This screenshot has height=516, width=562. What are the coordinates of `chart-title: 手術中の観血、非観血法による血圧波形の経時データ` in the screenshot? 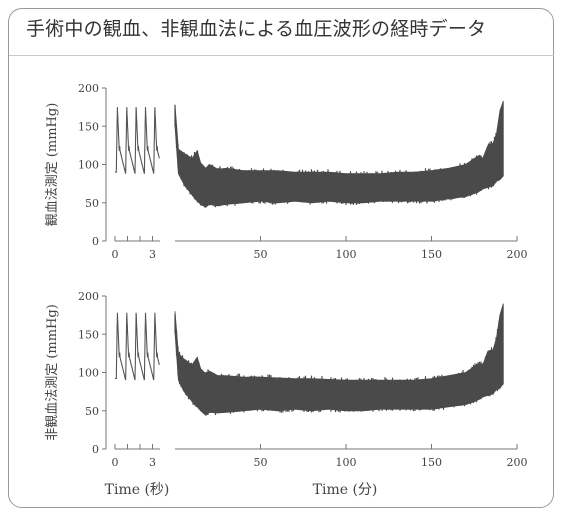 It's located at (256, 29).